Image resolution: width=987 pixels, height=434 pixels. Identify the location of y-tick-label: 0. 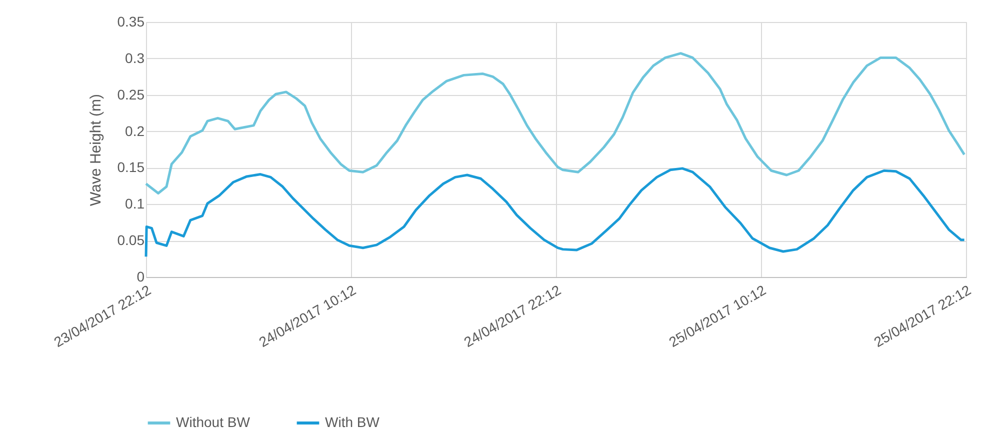
(140, 276).